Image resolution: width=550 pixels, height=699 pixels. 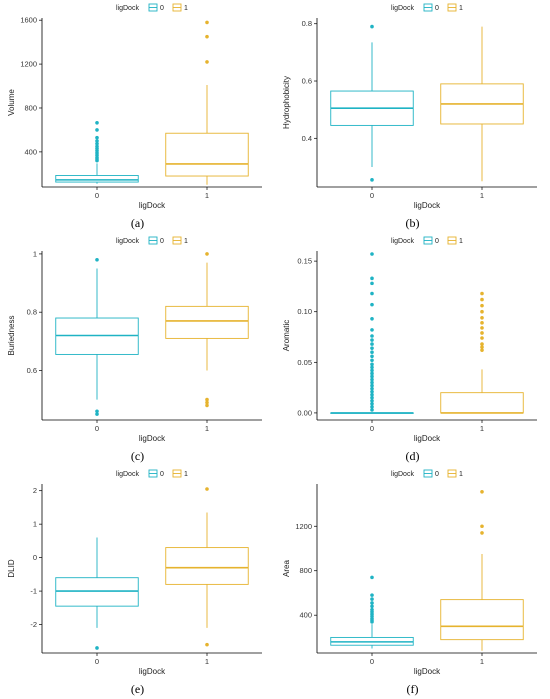 What do you see at coordinates (304, 311) in the screenshot?
I see `y-tick-label-2: 0.10` at bounding box center [304, 311].